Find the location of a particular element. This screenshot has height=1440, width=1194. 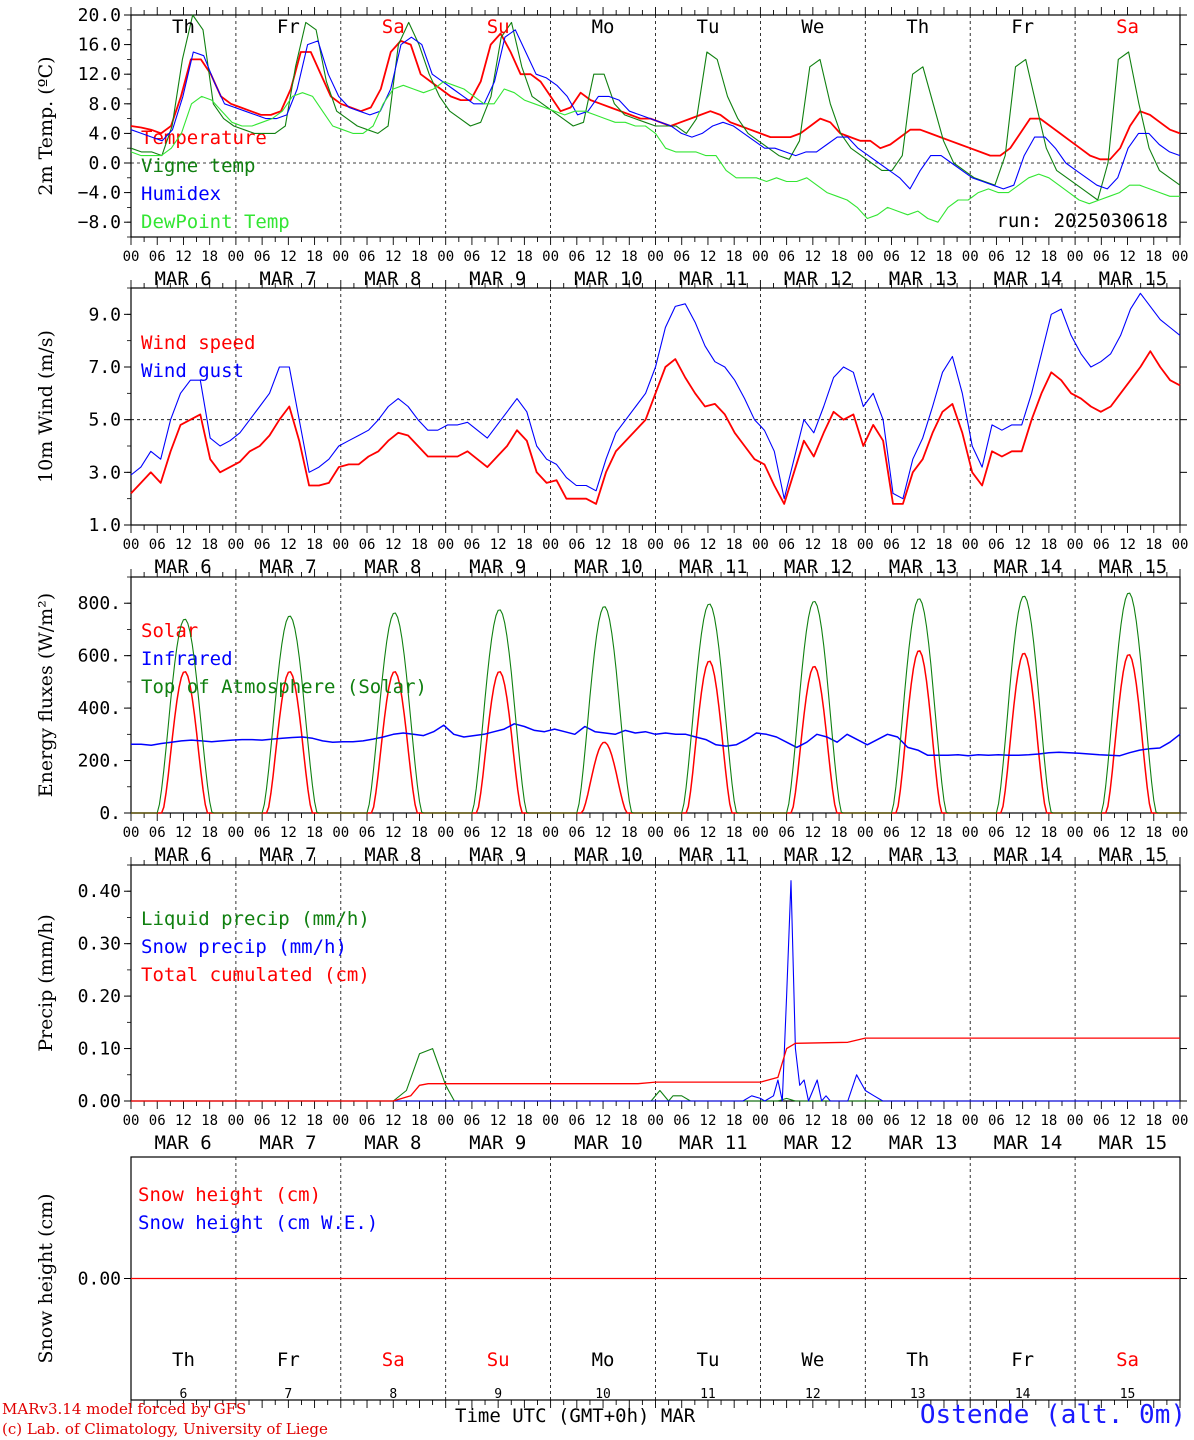

date-label: MAR 15 is located at coordinates (1133, 279).